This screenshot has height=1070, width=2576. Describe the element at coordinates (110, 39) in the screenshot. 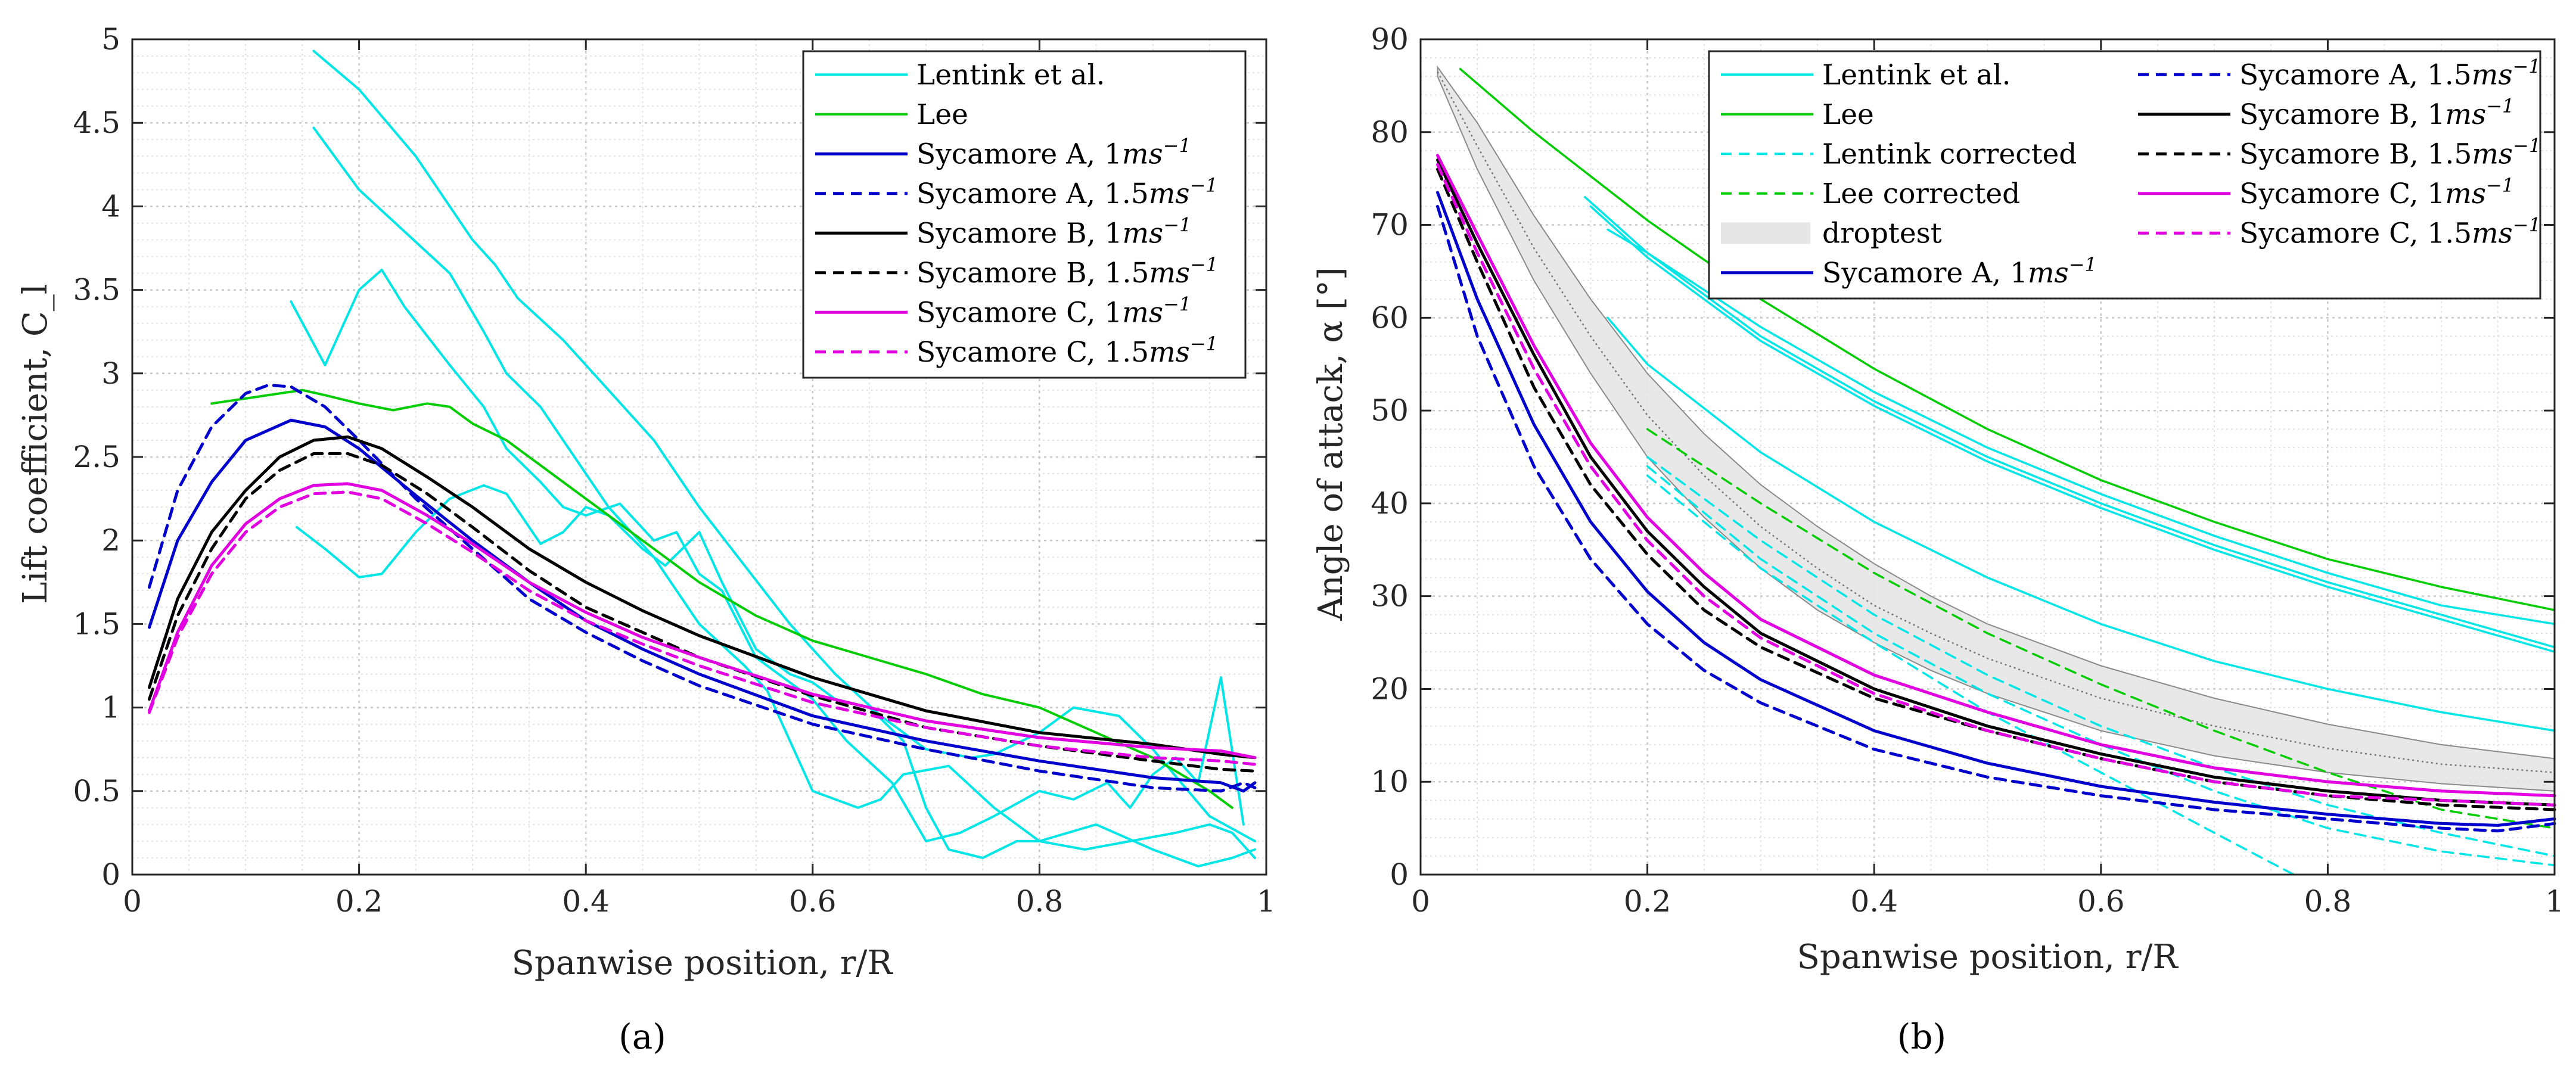

I see `y-tick-label: 5` at that location.